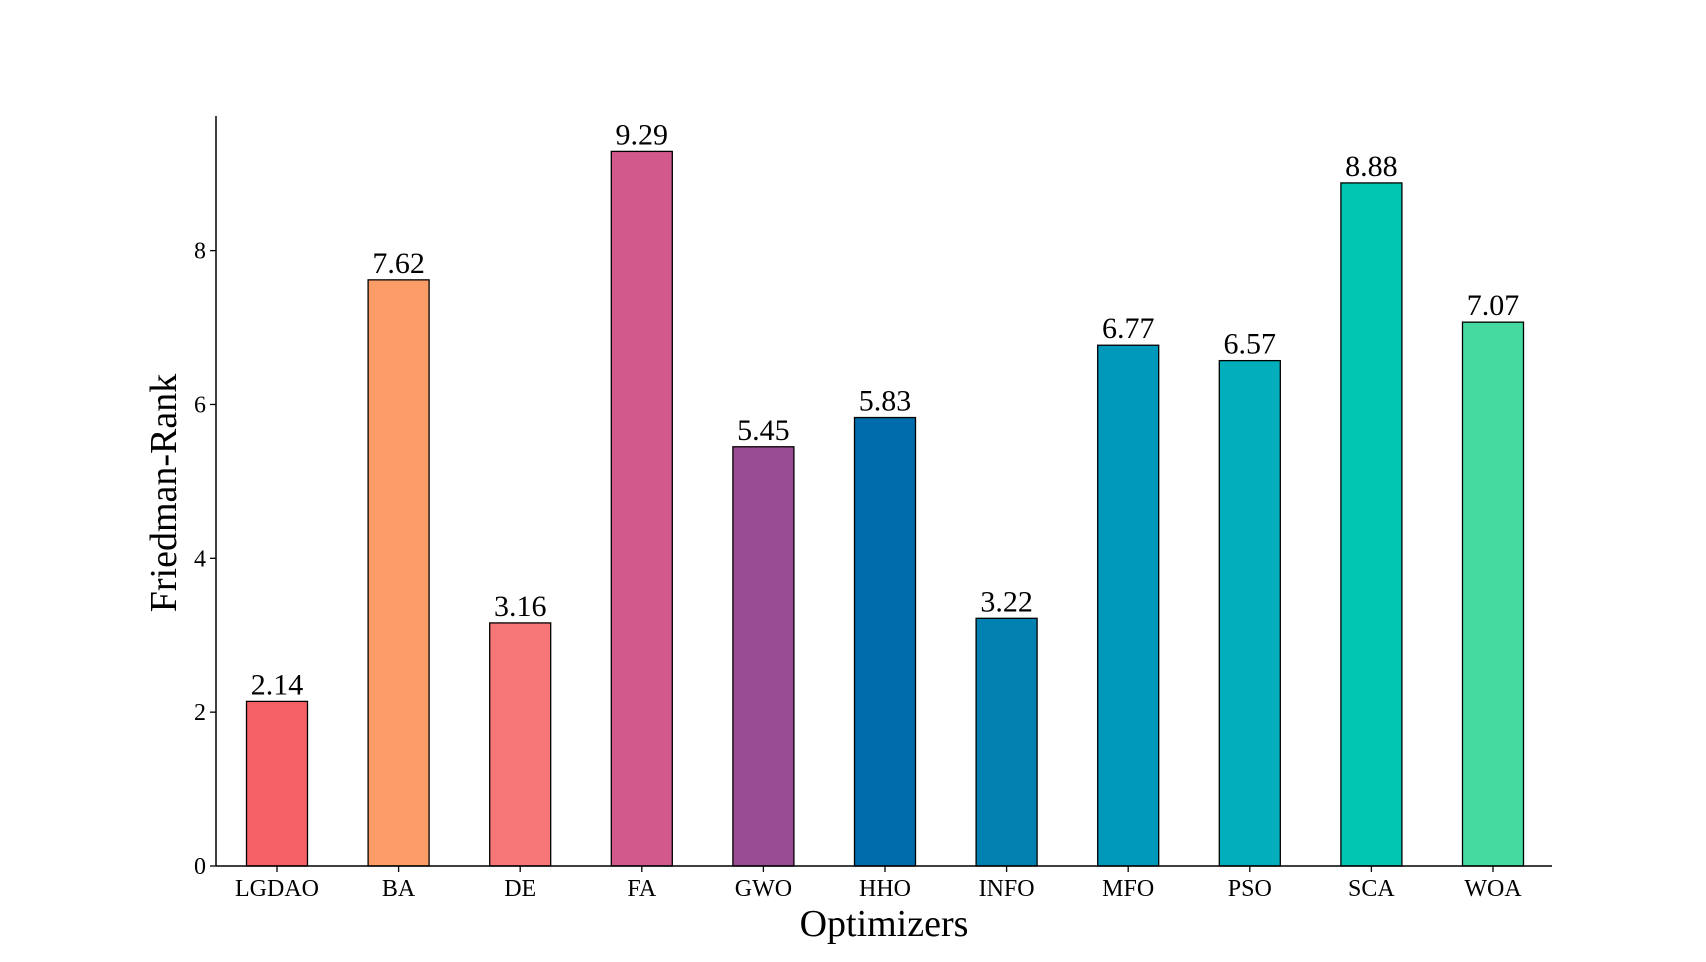  I want to click on bar-mfo, so click(1128, 605).